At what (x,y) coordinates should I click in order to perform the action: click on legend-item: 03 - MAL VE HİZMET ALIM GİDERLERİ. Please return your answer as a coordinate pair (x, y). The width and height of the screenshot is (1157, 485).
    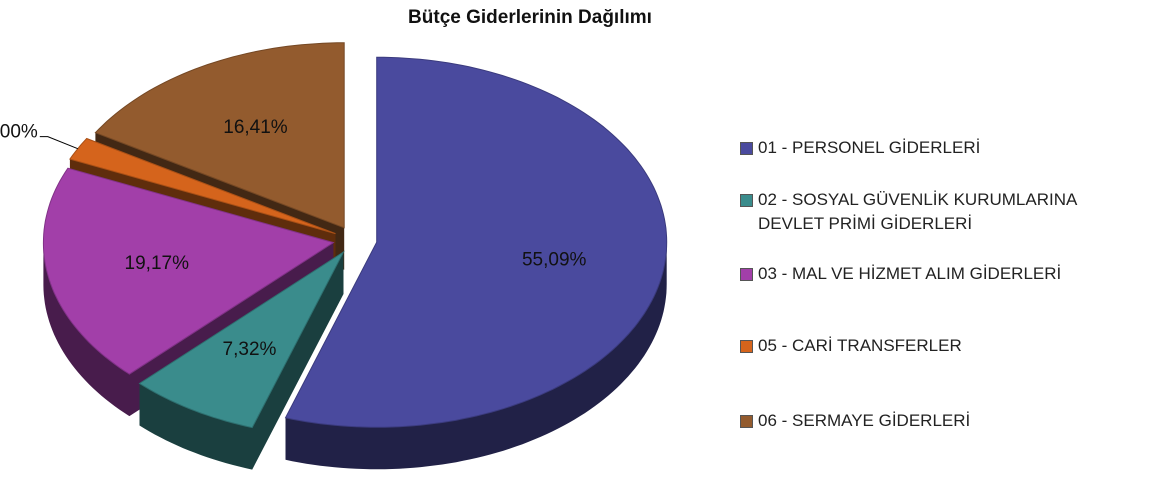
    Looking at the image, I should click on (932, 274).